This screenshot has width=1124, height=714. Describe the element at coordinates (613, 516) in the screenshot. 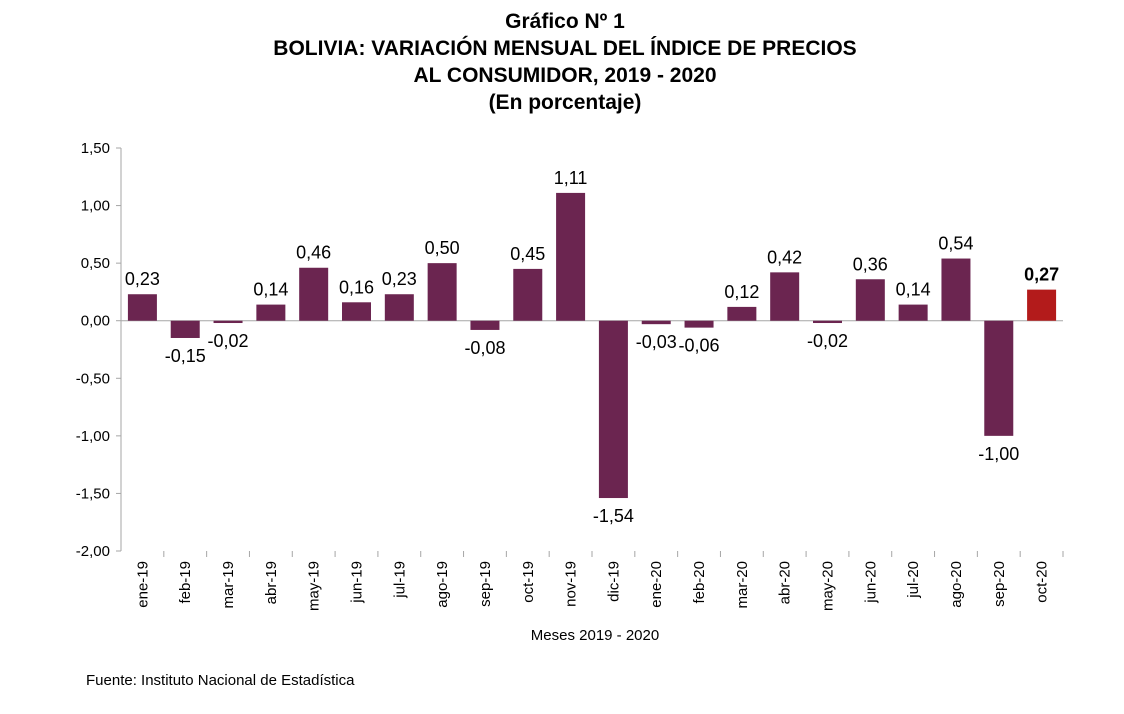

I see `data-label: -1,54` at that location.